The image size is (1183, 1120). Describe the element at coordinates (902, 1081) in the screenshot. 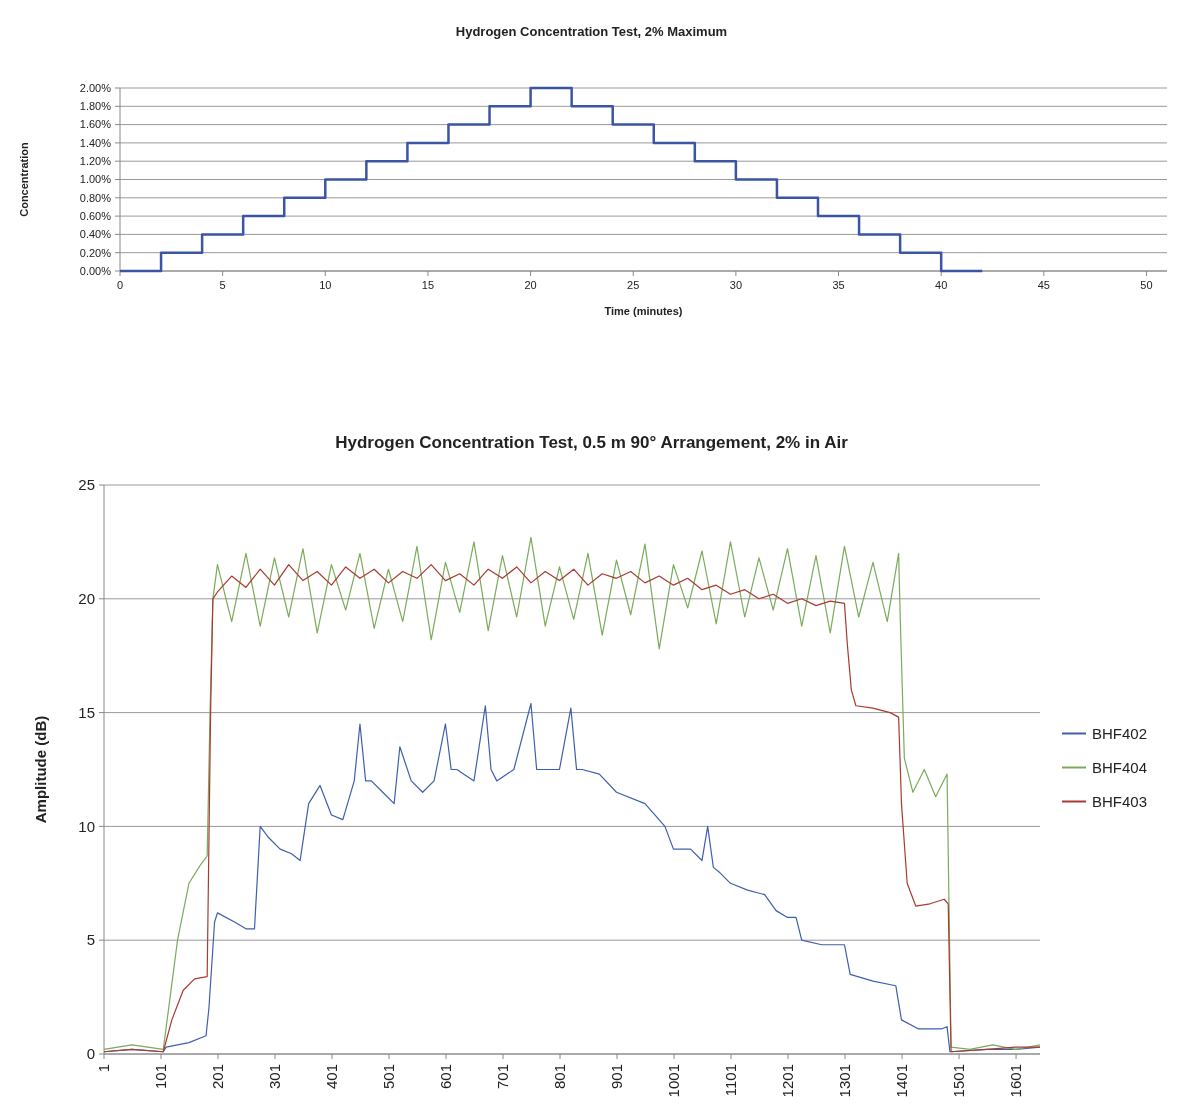

I see `x-tick-label: 1401` at that location.